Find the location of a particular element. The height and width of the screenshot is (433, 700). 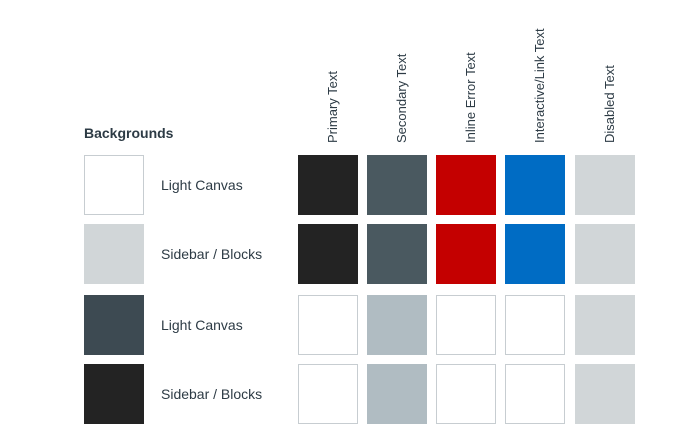

column-header-label: Interactive/Link Text is located at coordinates (539, 85).